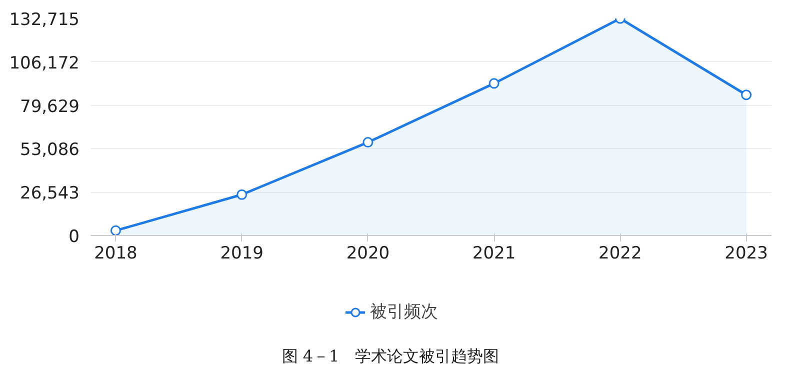  I want to click on caption: 图 4－1 学术论文被引趋势图, so click(391, 356).